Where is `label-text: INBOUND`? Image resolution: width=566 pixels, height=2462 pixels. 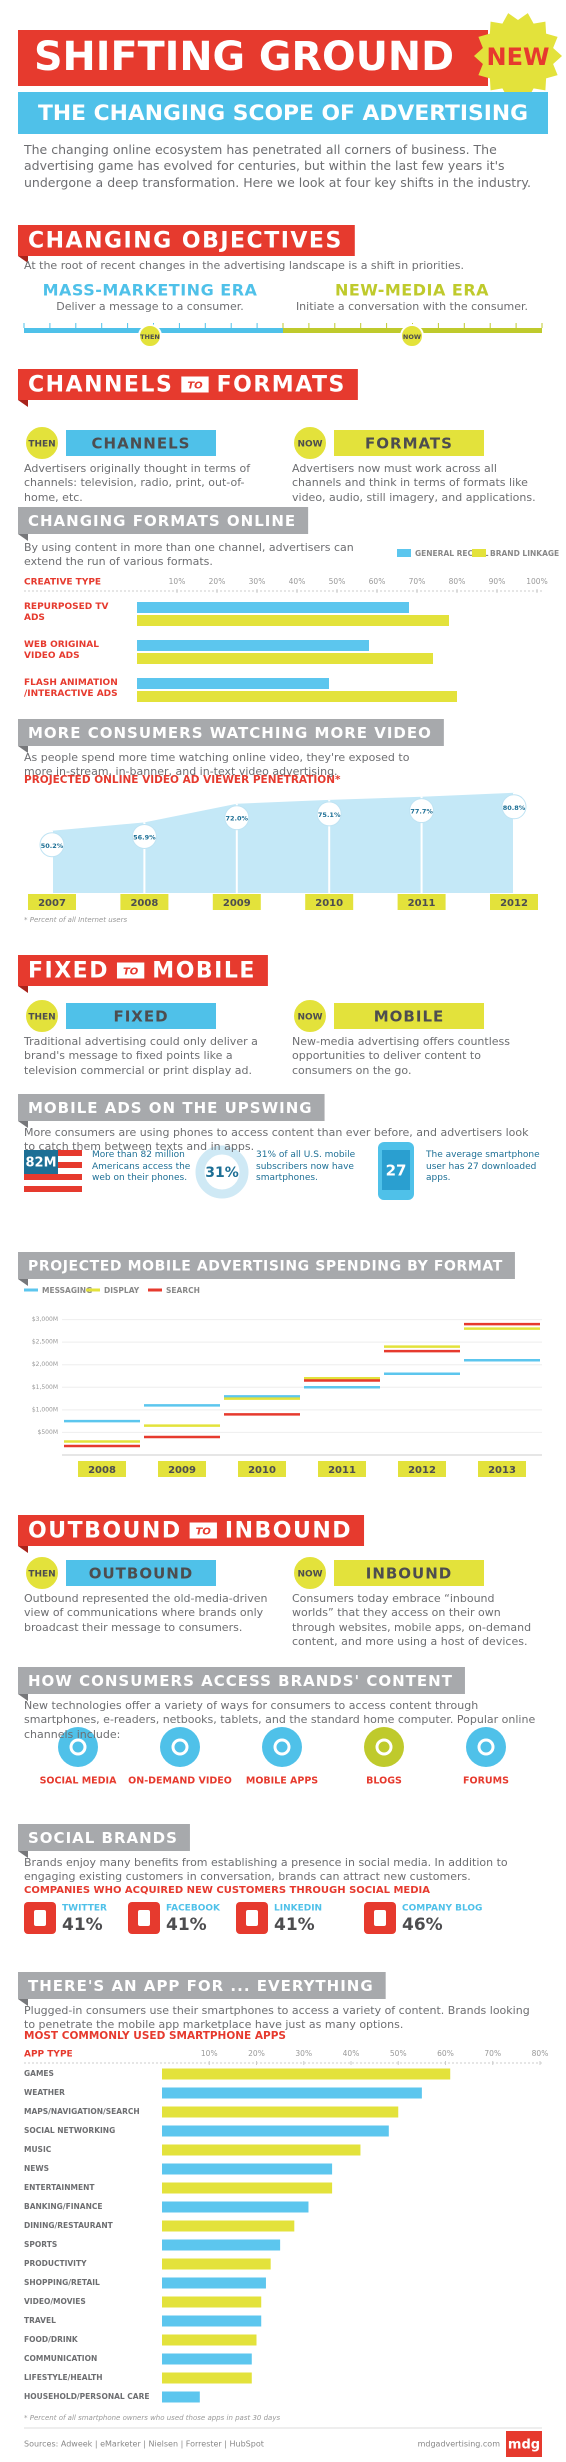 label-text: INBOUND is located at coordinates (409, 1574).